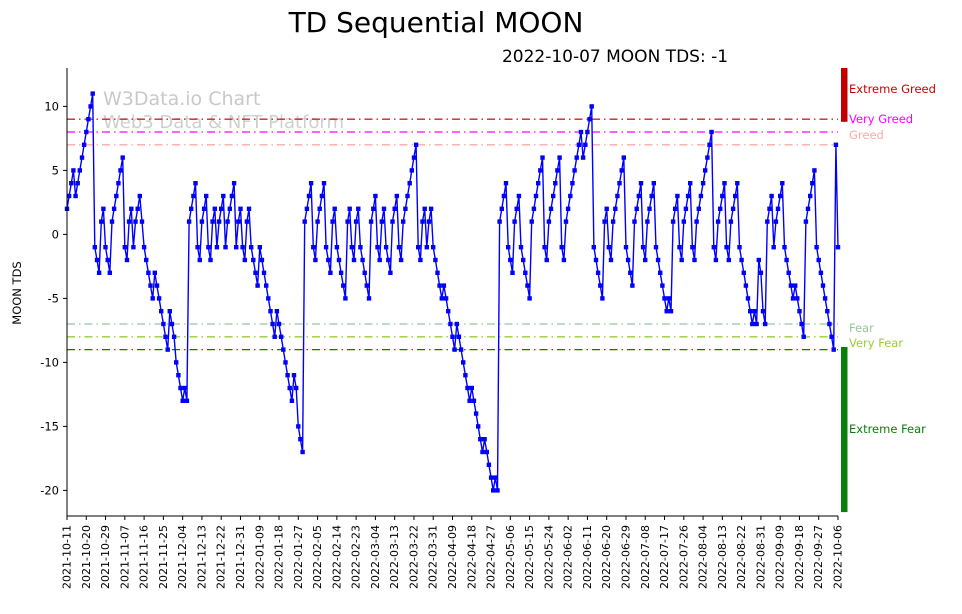 The height and width of the screenshot is (614, 962). What do you see at coordinates (105, 557) in the screenshot?
I see `x-tick-label: 2021-10-29` at bounding box center [105, 557].